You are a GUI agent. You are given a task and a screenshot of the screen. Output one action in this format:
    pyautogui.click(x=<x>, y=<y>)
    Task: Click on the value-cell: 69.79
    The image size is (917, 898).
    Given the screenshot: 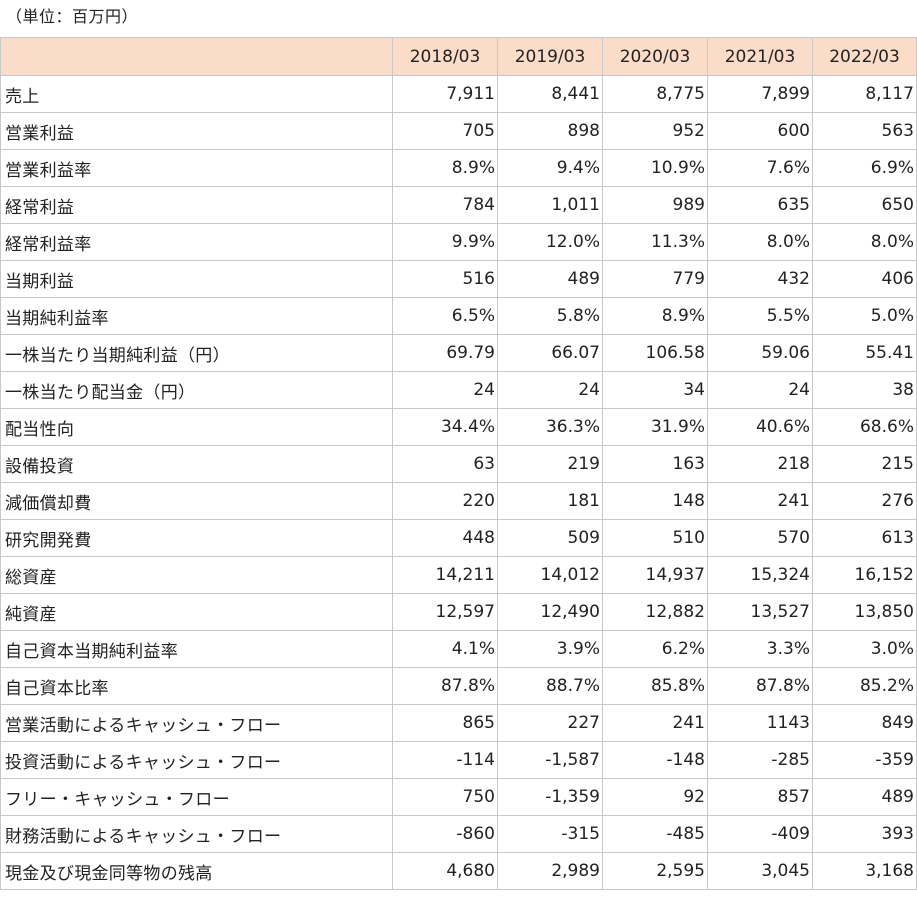 What is the action you would take?
    pyautogui.click(x=445, y=353)
    